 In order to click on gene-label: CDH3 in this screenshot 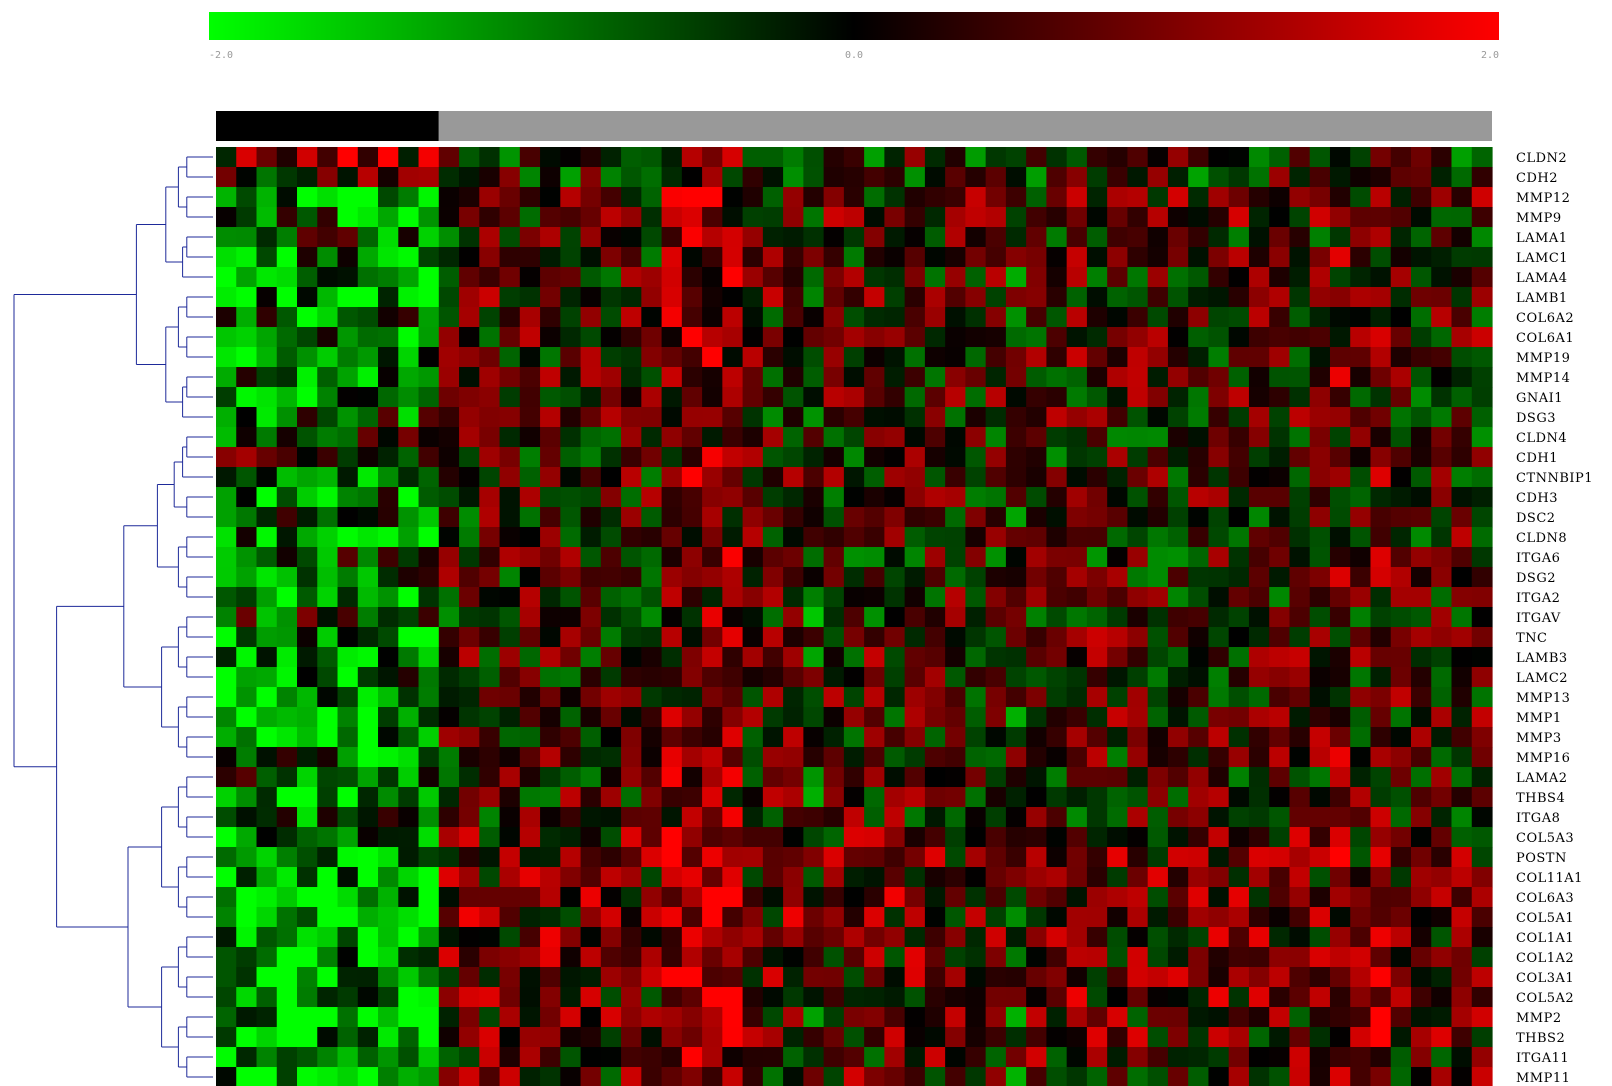, I will do `click(1537, 498)`.